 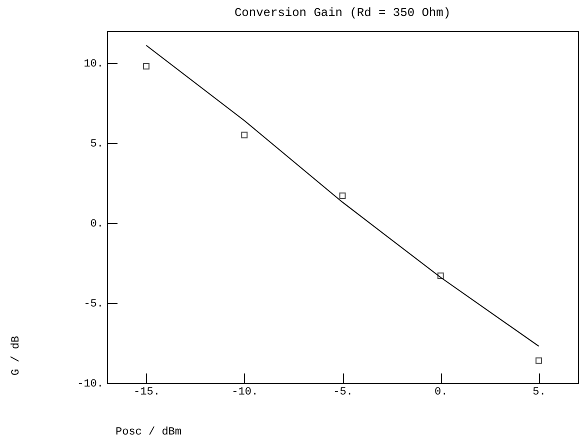 What do you see at coordinates (94, 64) in the screenshot?
I see `y-tick-label: 10.` at bounding box center [94, 64].